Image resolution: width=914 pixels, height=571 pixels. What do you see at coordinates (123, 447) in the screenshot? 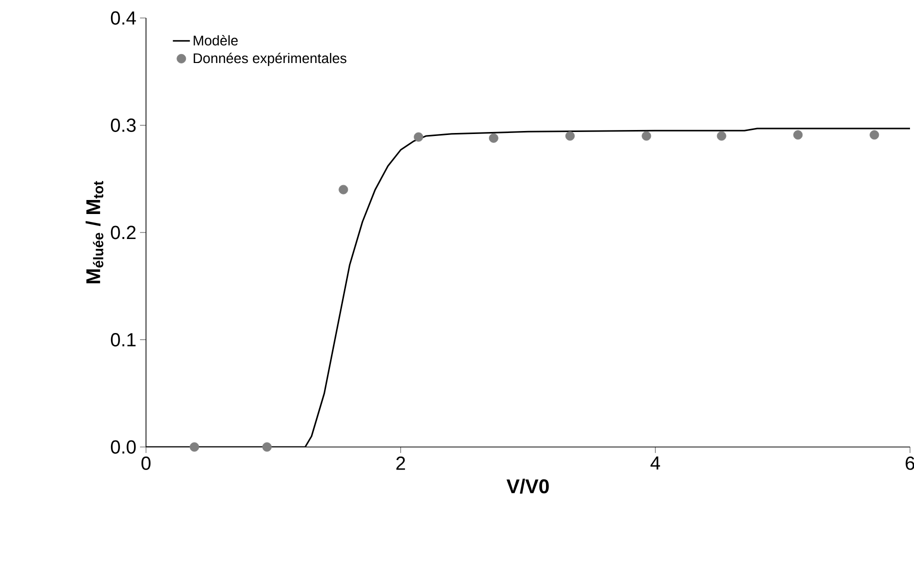
I see `y-tick-label: 0.0` at bounding box center [123, 447].